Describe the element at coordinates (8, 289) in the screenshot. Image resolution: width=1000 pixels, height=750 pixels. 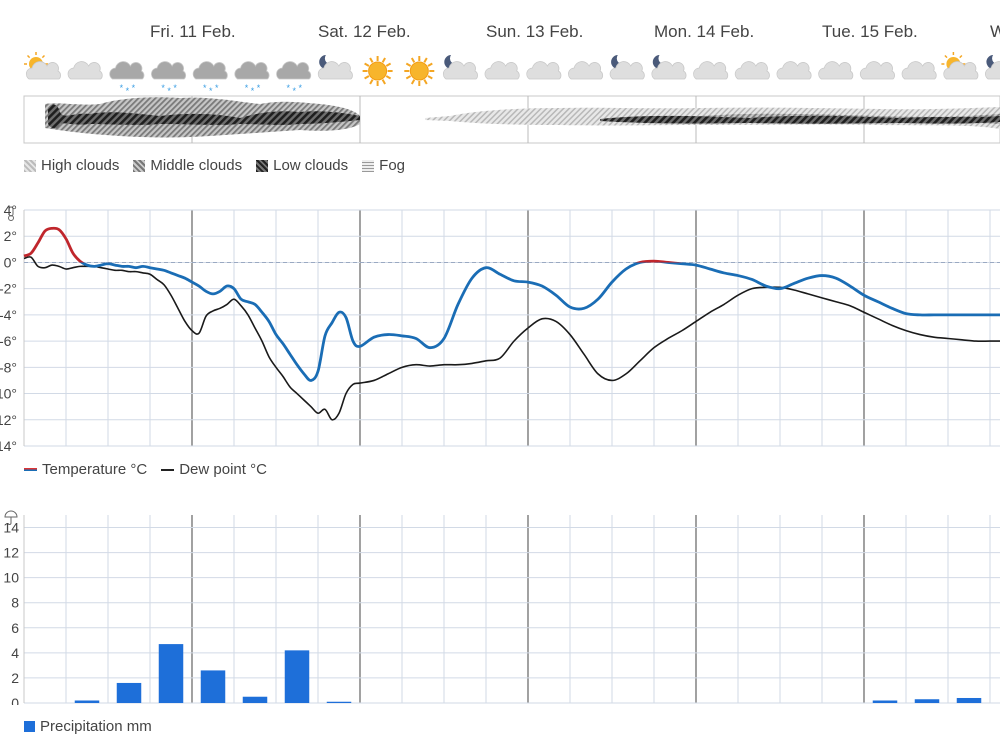
I see `y-tick-label: -2°` at that location.